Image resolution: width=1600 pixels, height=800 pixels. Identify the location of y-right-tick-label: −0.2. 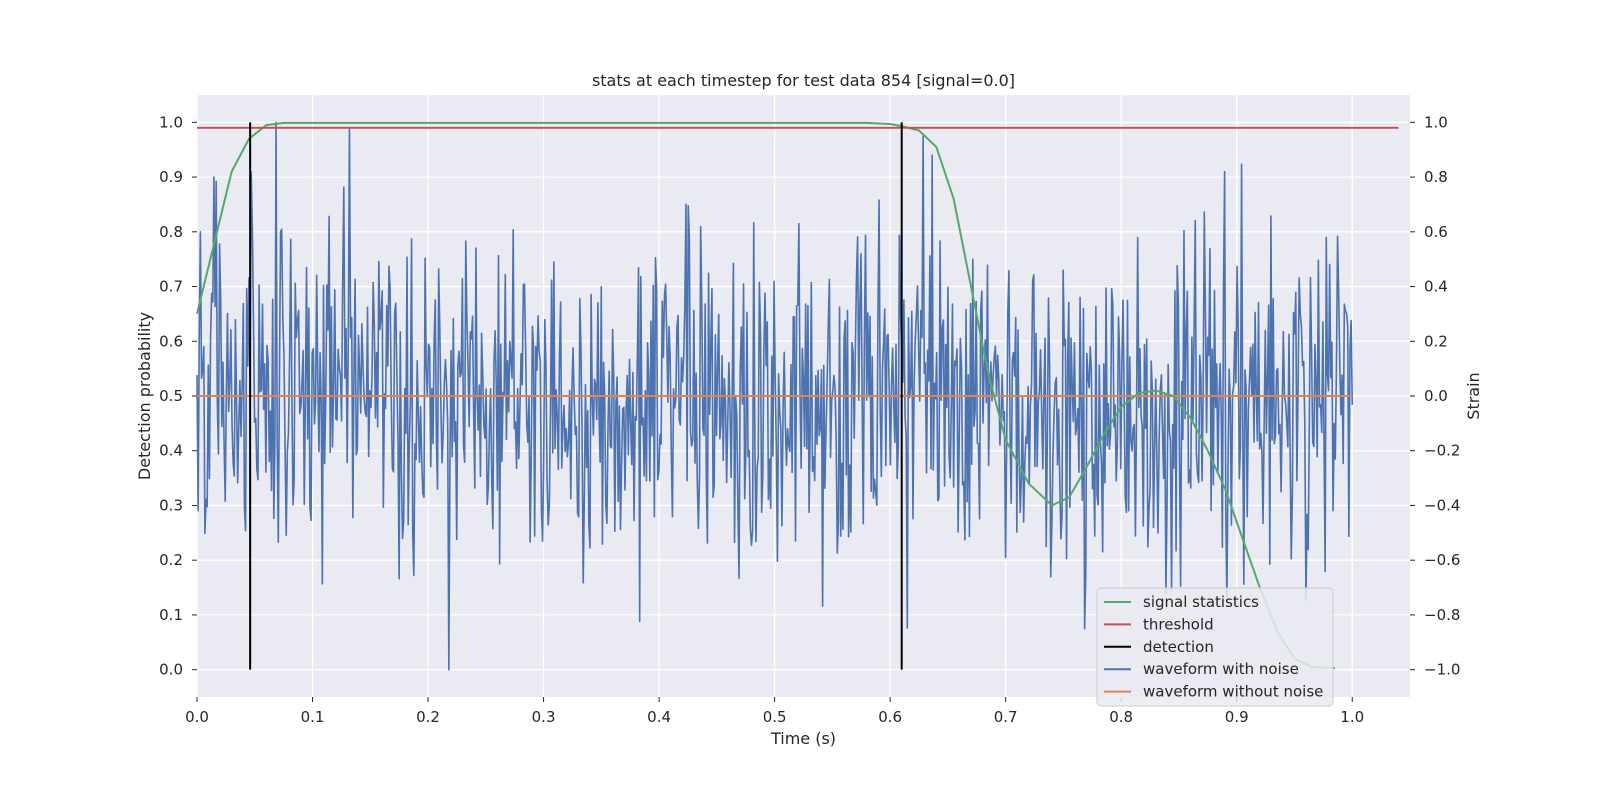
(1442, 451).